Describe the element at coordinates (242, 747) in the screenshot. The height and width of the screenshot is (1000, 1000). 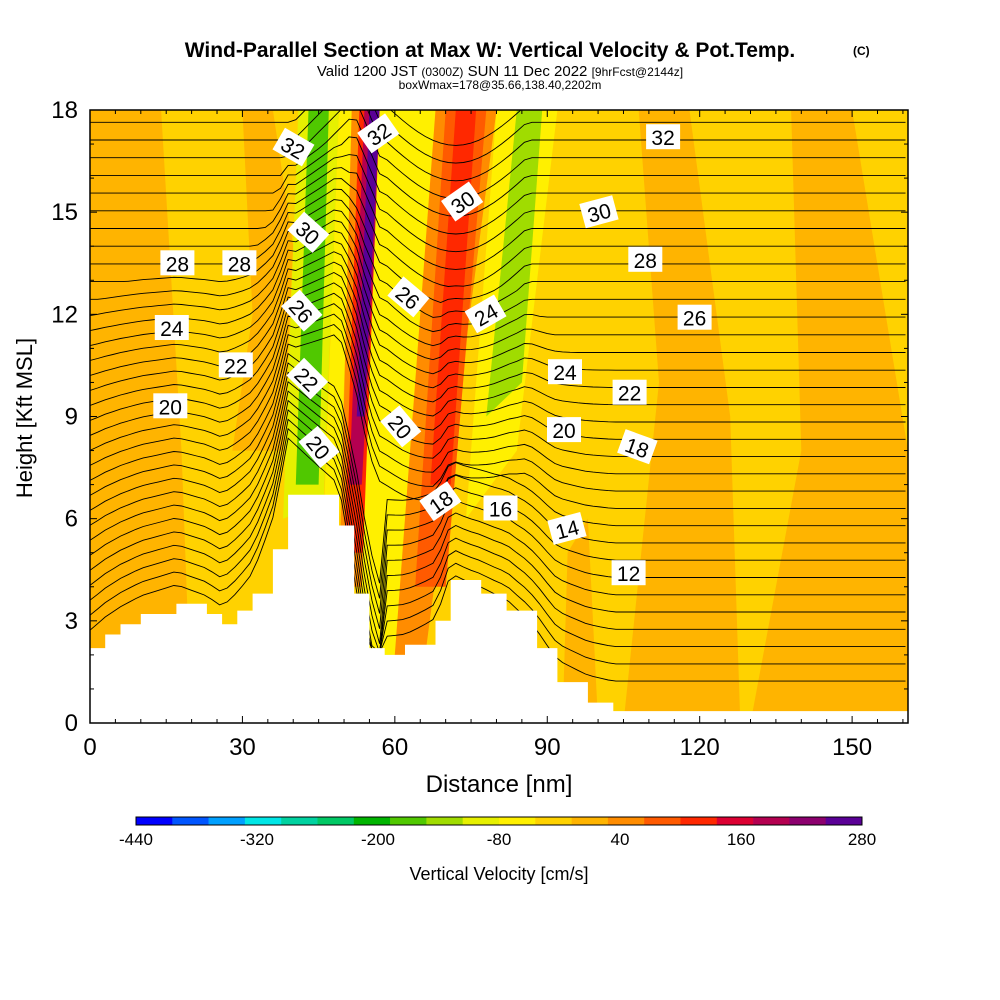
I see `x-tick-label: 30` at that location.